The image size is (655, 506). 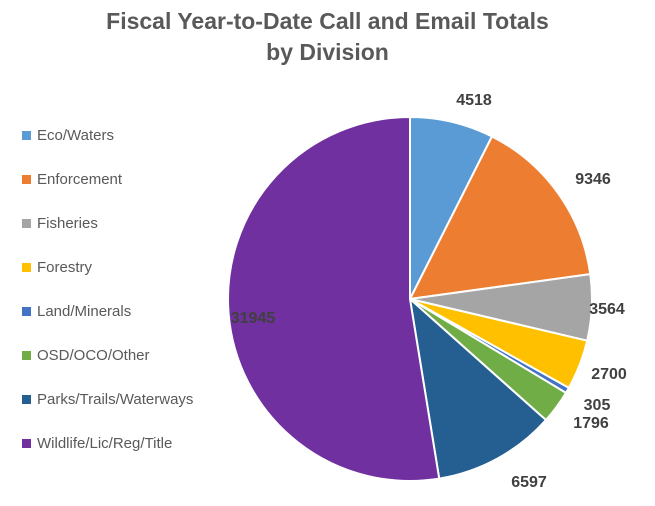 What do you see at coordinates (327, 52) in the screenshot?
I see `chart-title-line-2: by Division` at bounding box center [327, 52].